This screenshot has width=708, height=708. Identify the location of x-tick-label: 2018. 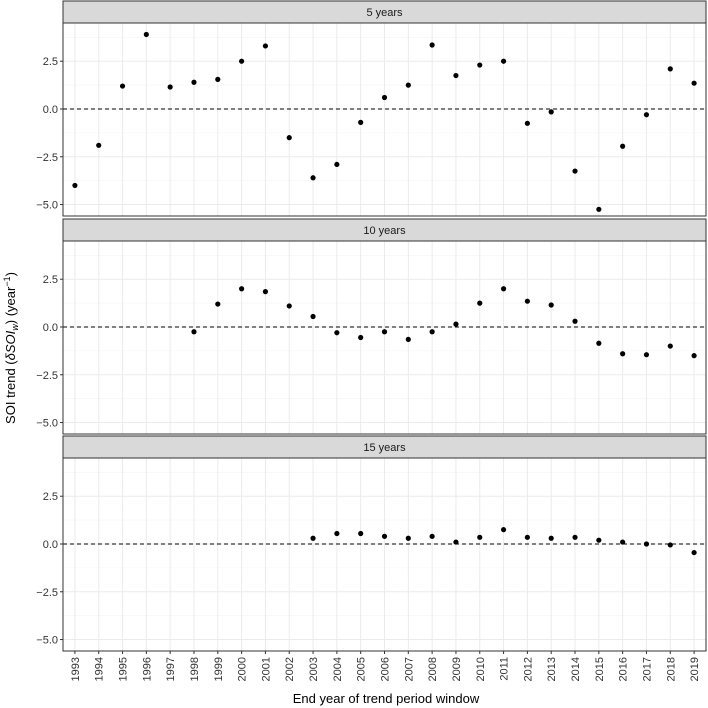
(671, 669).